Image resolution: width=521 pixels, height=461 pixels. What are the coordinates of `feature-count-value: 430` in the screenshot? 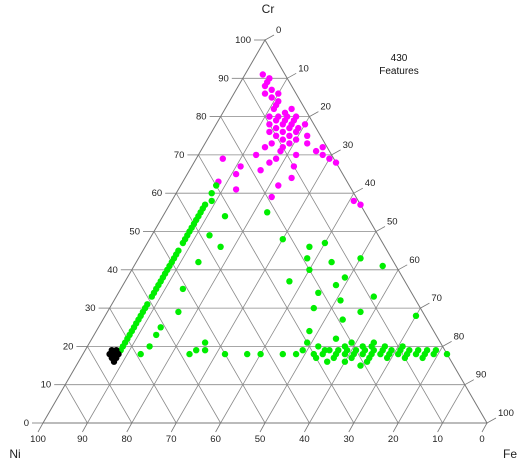 It's located at (399, 58).